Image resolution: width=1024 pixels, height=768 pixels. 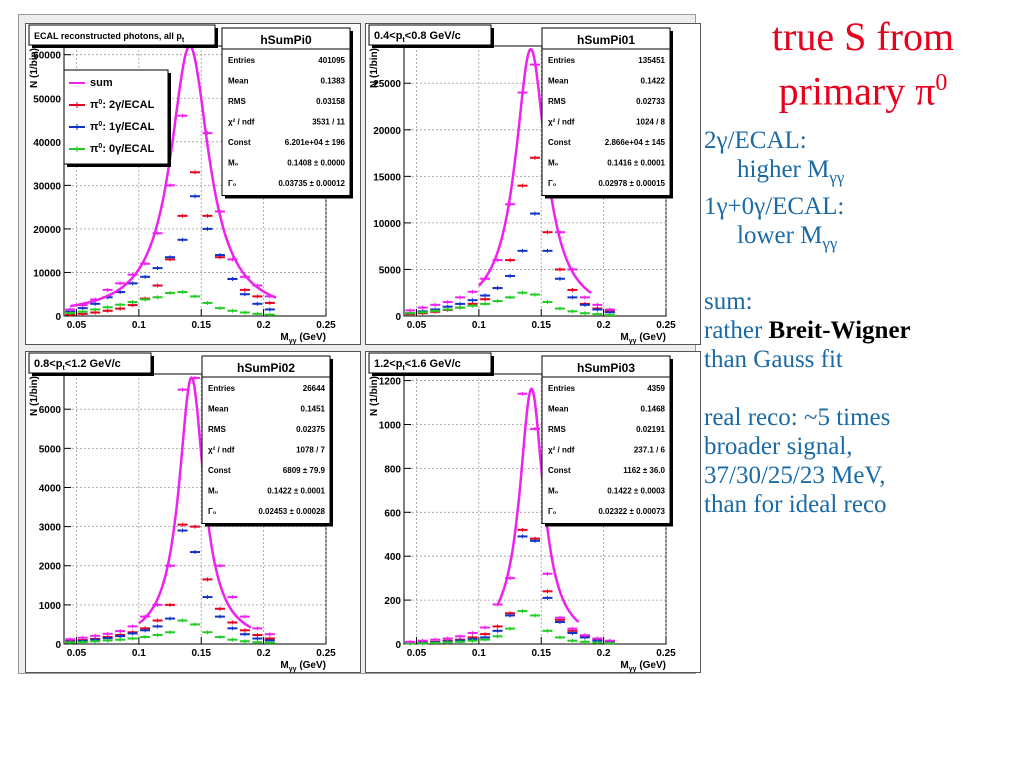 What do you see at coordinates (631, 511) in the screenshot?
I see `stats-value: 0.02322 ± 0.00073` at bounding box center [631, 511].